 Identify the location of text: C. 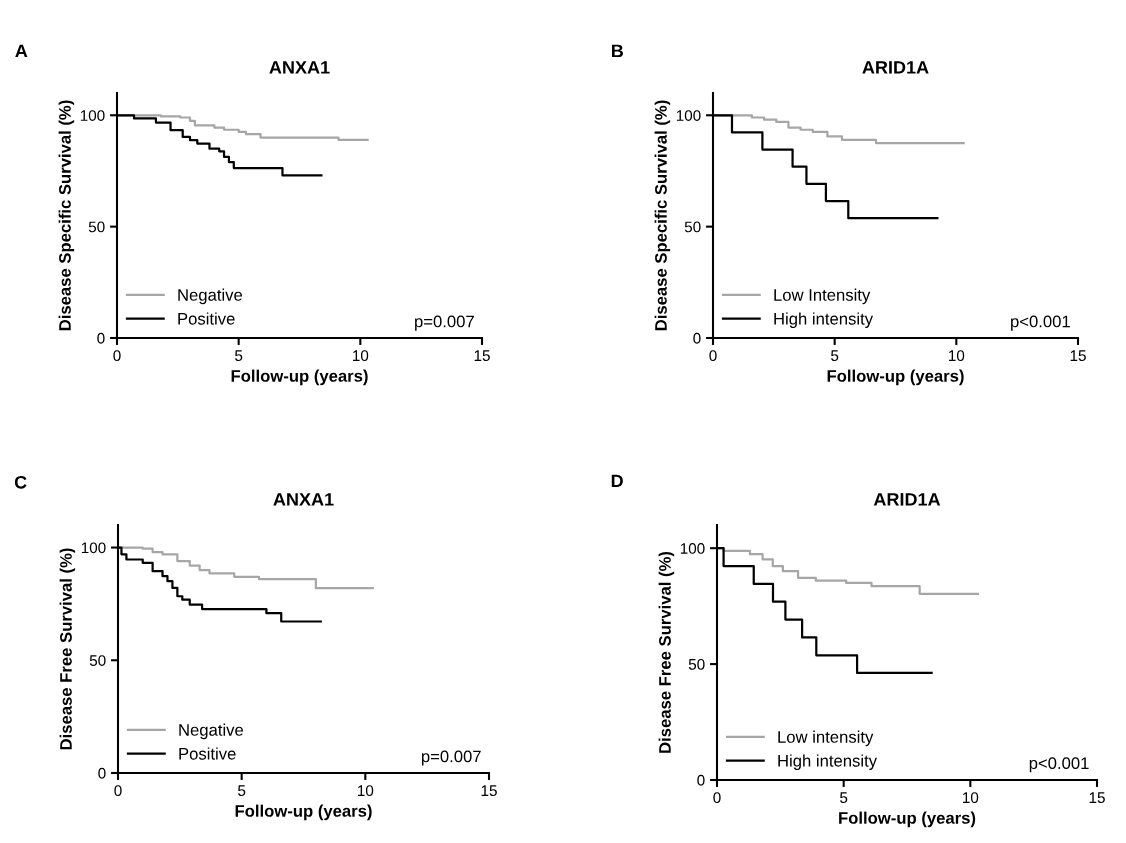
(20, 482).